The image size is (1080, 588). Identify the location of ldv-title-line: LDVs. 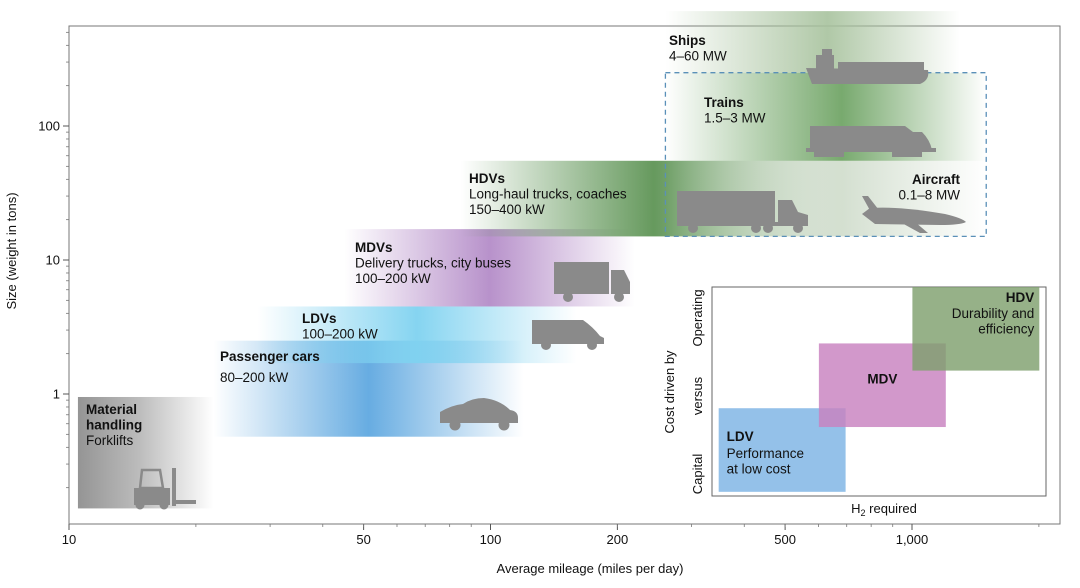
(319, 318).